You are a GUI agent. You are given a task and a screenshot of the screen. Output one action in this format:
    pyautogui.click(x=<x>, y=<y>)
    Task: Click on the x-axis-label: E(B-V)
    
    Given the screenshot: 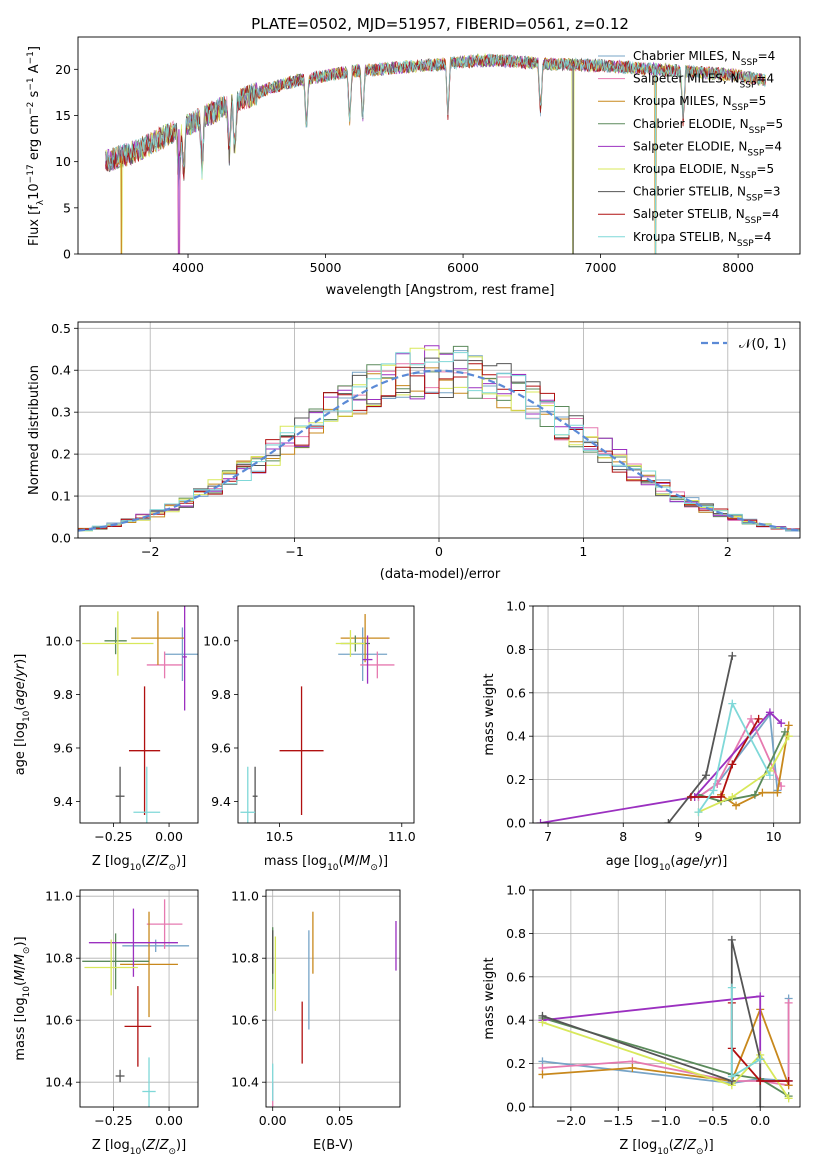 What is the action you would take?
    pyautogui.click(x=333, y=1145)
    